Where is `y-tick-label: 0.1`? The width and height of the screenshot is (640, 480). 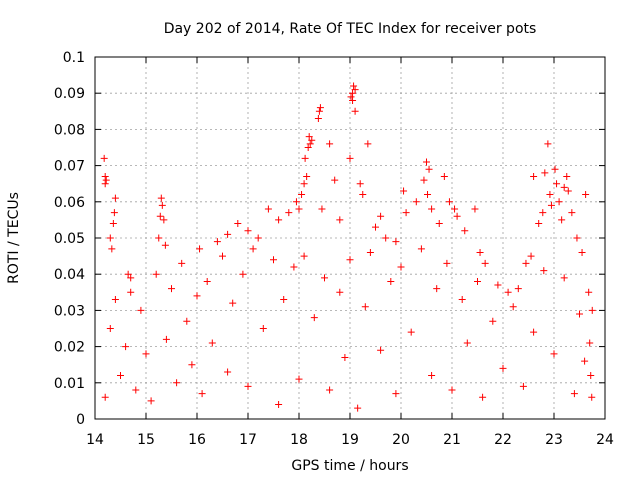
y-tick-label: 0.1 is located at coordinates (74, 58).